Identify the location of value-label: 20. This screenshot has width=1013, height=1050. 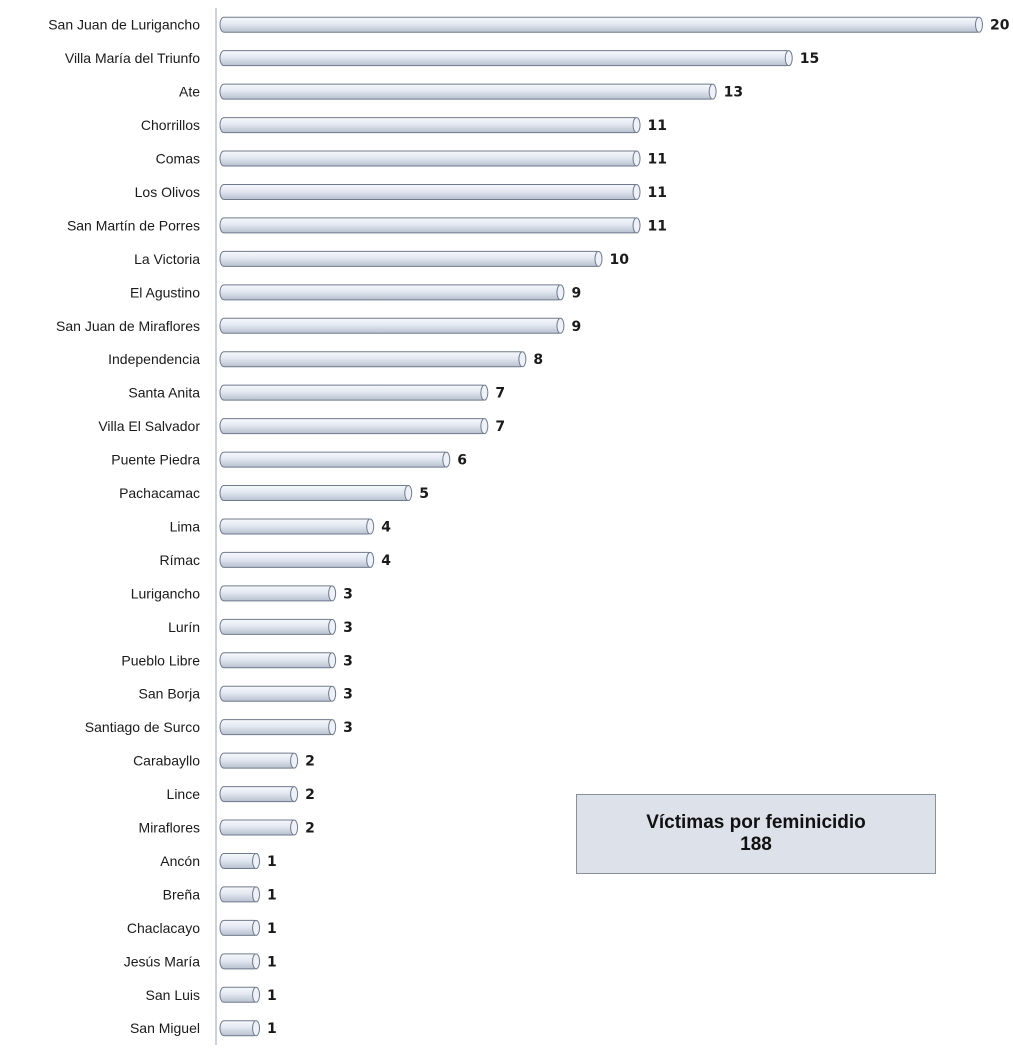
(1000, 26).